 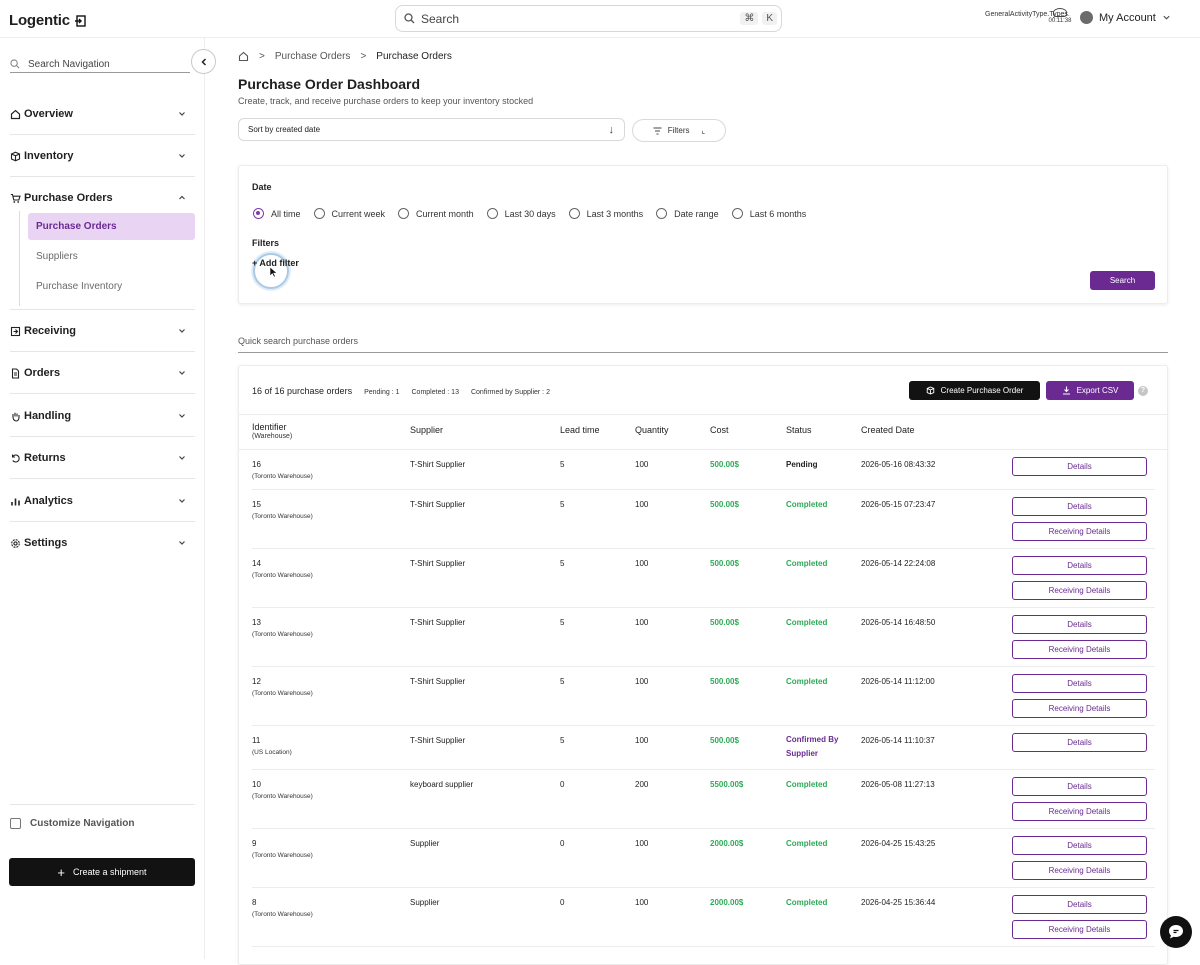 I want to click on date-option-label: Last 30 days, so click(x=530, y=213).